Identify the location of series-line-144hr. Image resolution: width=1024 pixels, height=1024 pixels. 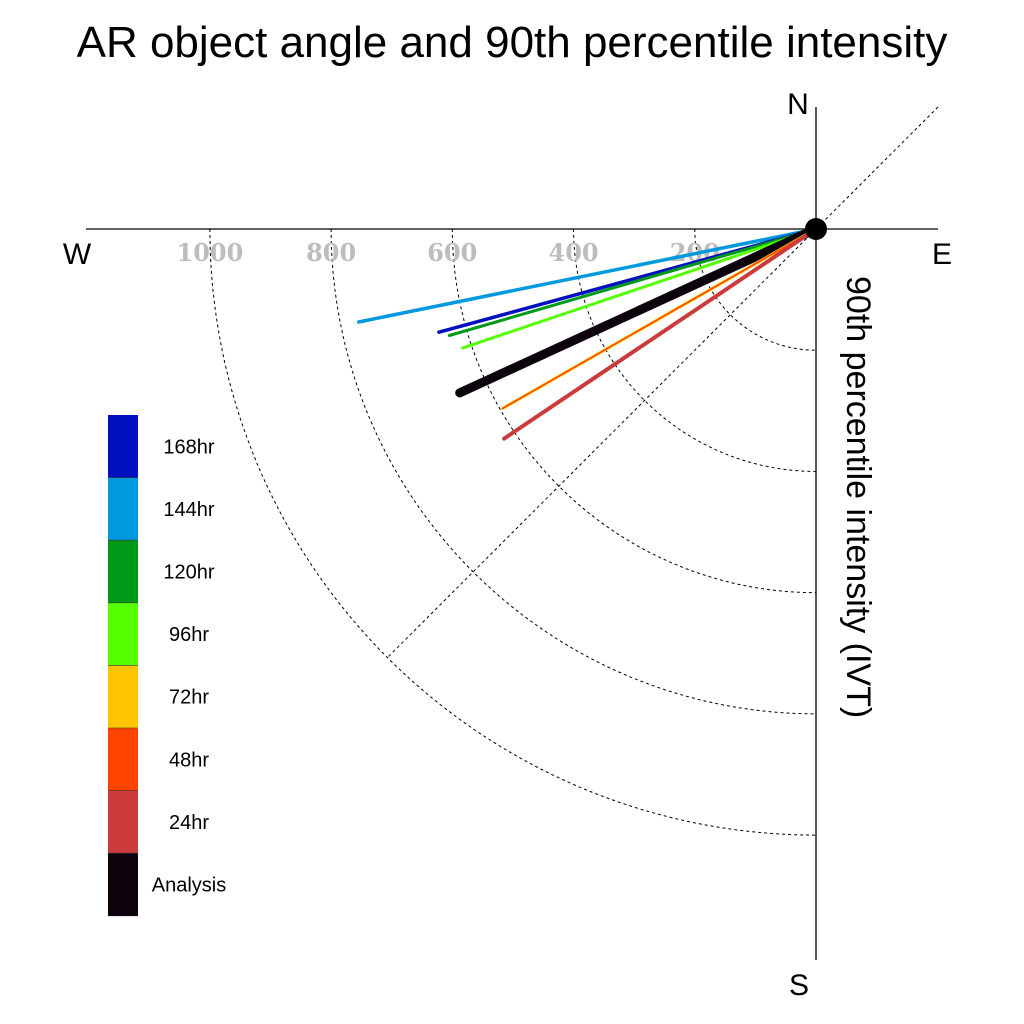
(587, 275).